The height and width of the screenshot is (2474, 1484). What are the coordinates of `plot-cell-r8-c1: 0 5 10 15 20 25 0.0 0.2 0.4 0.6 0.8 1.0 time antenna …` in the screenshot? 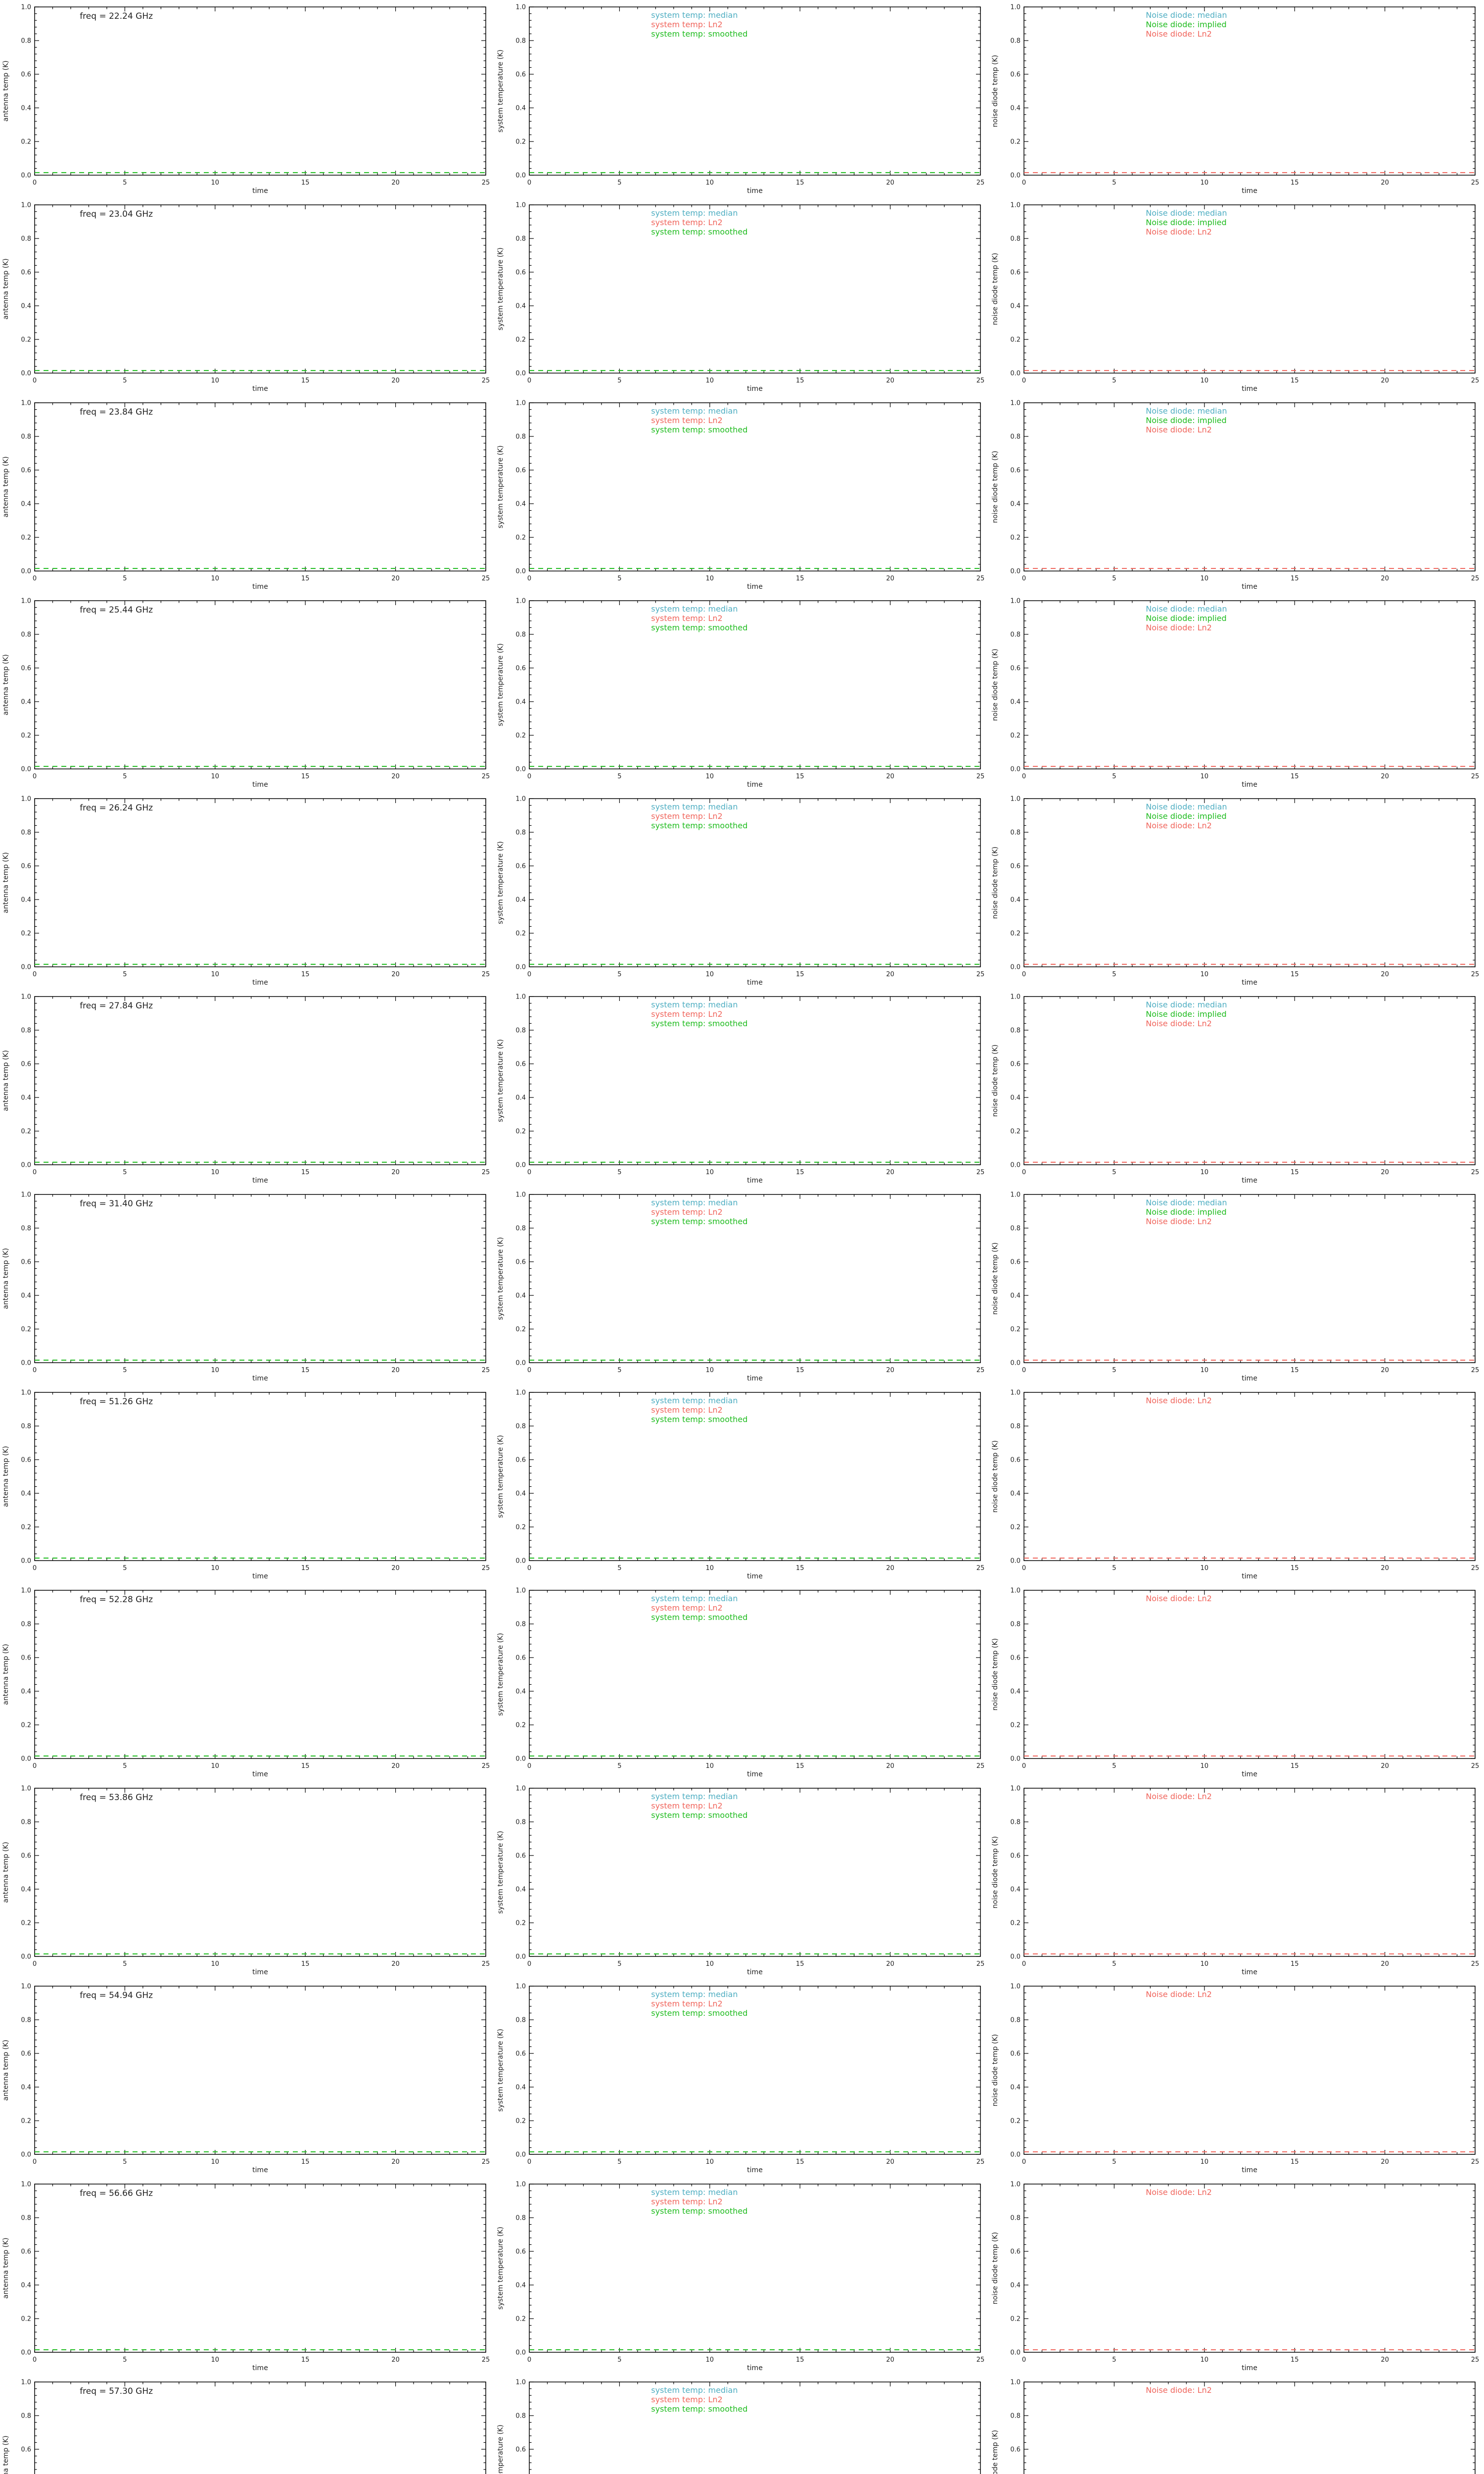 It's located at (247, 1484).